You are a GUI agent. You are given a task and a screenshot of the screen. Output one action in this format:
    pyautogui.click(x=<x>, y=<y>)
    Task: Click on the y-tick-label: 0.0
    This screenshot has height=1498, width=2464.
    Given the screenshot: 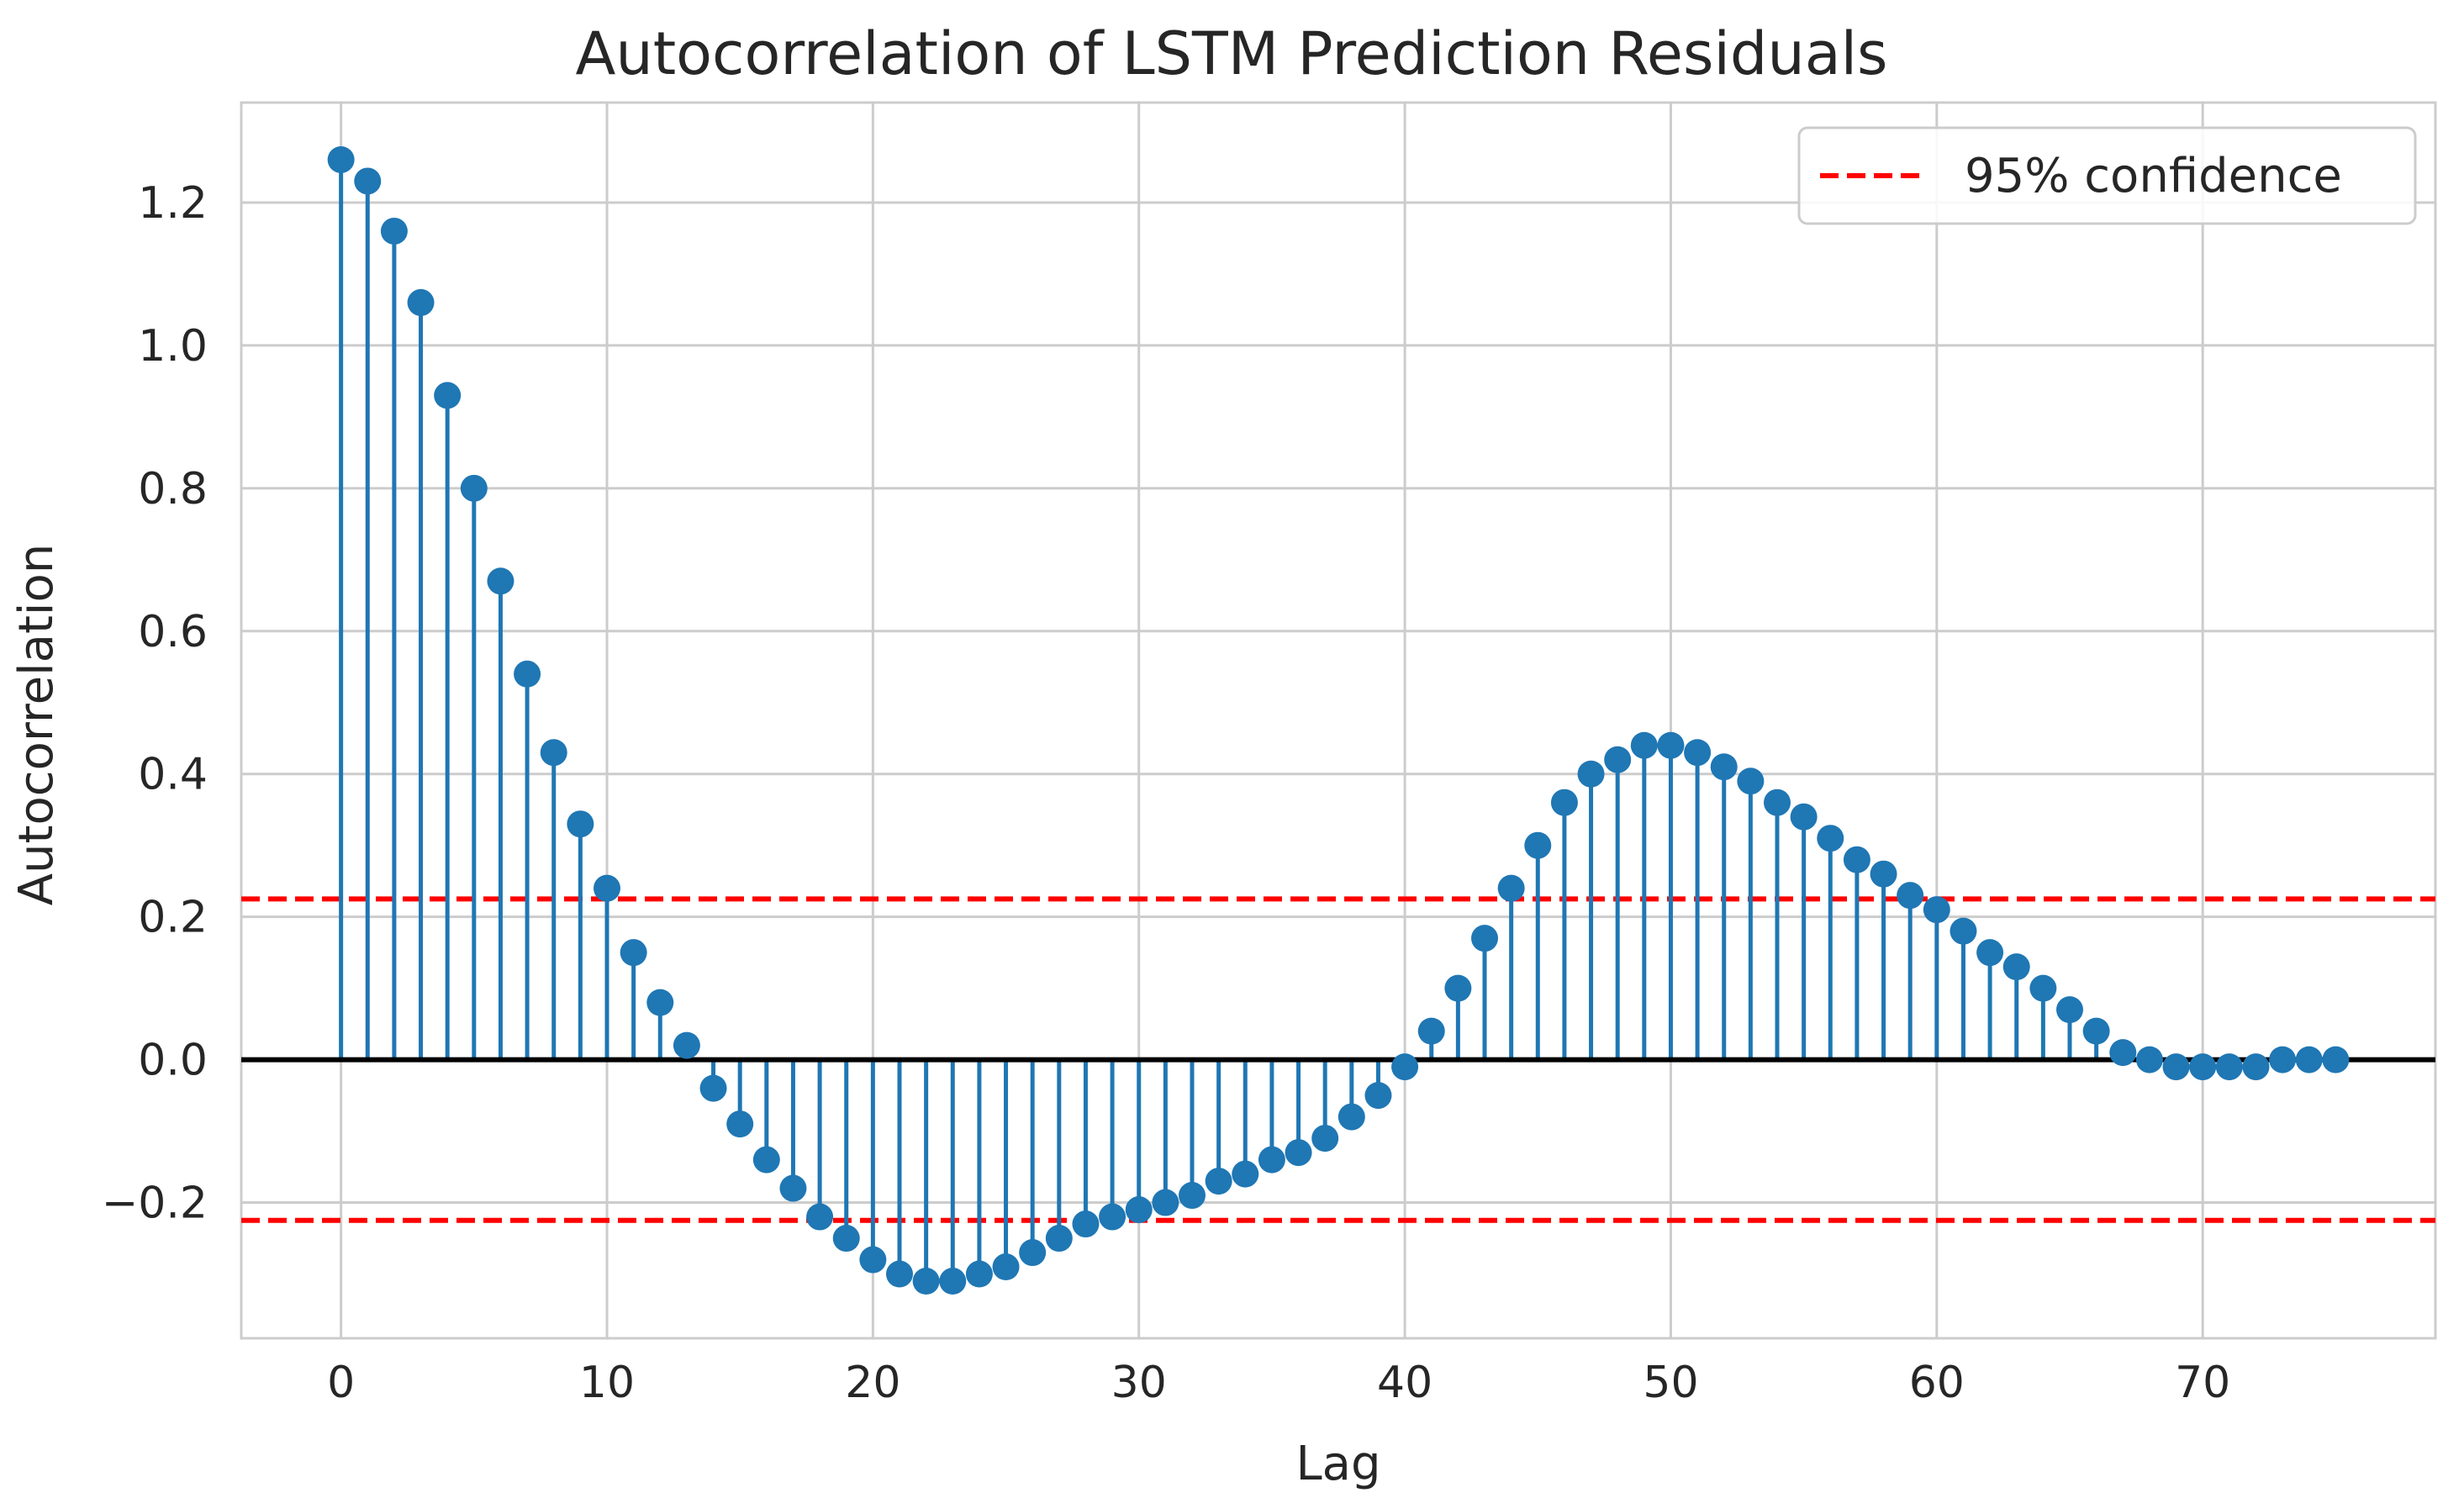 What is the action you would take?
    pyautogui.click(x=173, y=1061)
    